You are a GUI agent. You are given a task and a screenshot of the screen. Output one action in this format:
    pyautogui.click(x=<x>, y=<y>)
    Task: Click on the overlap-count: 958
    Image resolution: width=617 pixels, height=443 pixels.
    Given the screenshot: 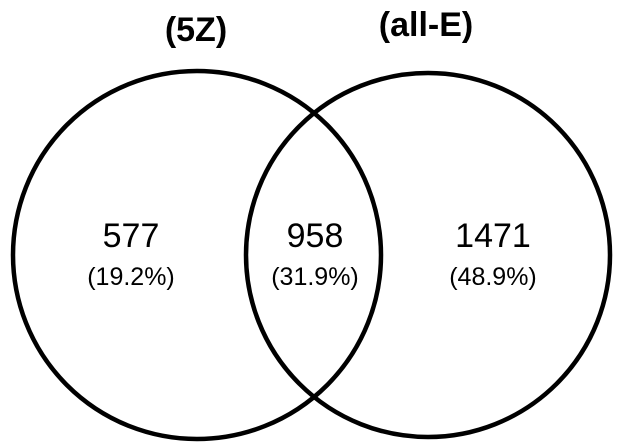 What is the action you would take?
    pyautogui.click(x=315, y=236)
    